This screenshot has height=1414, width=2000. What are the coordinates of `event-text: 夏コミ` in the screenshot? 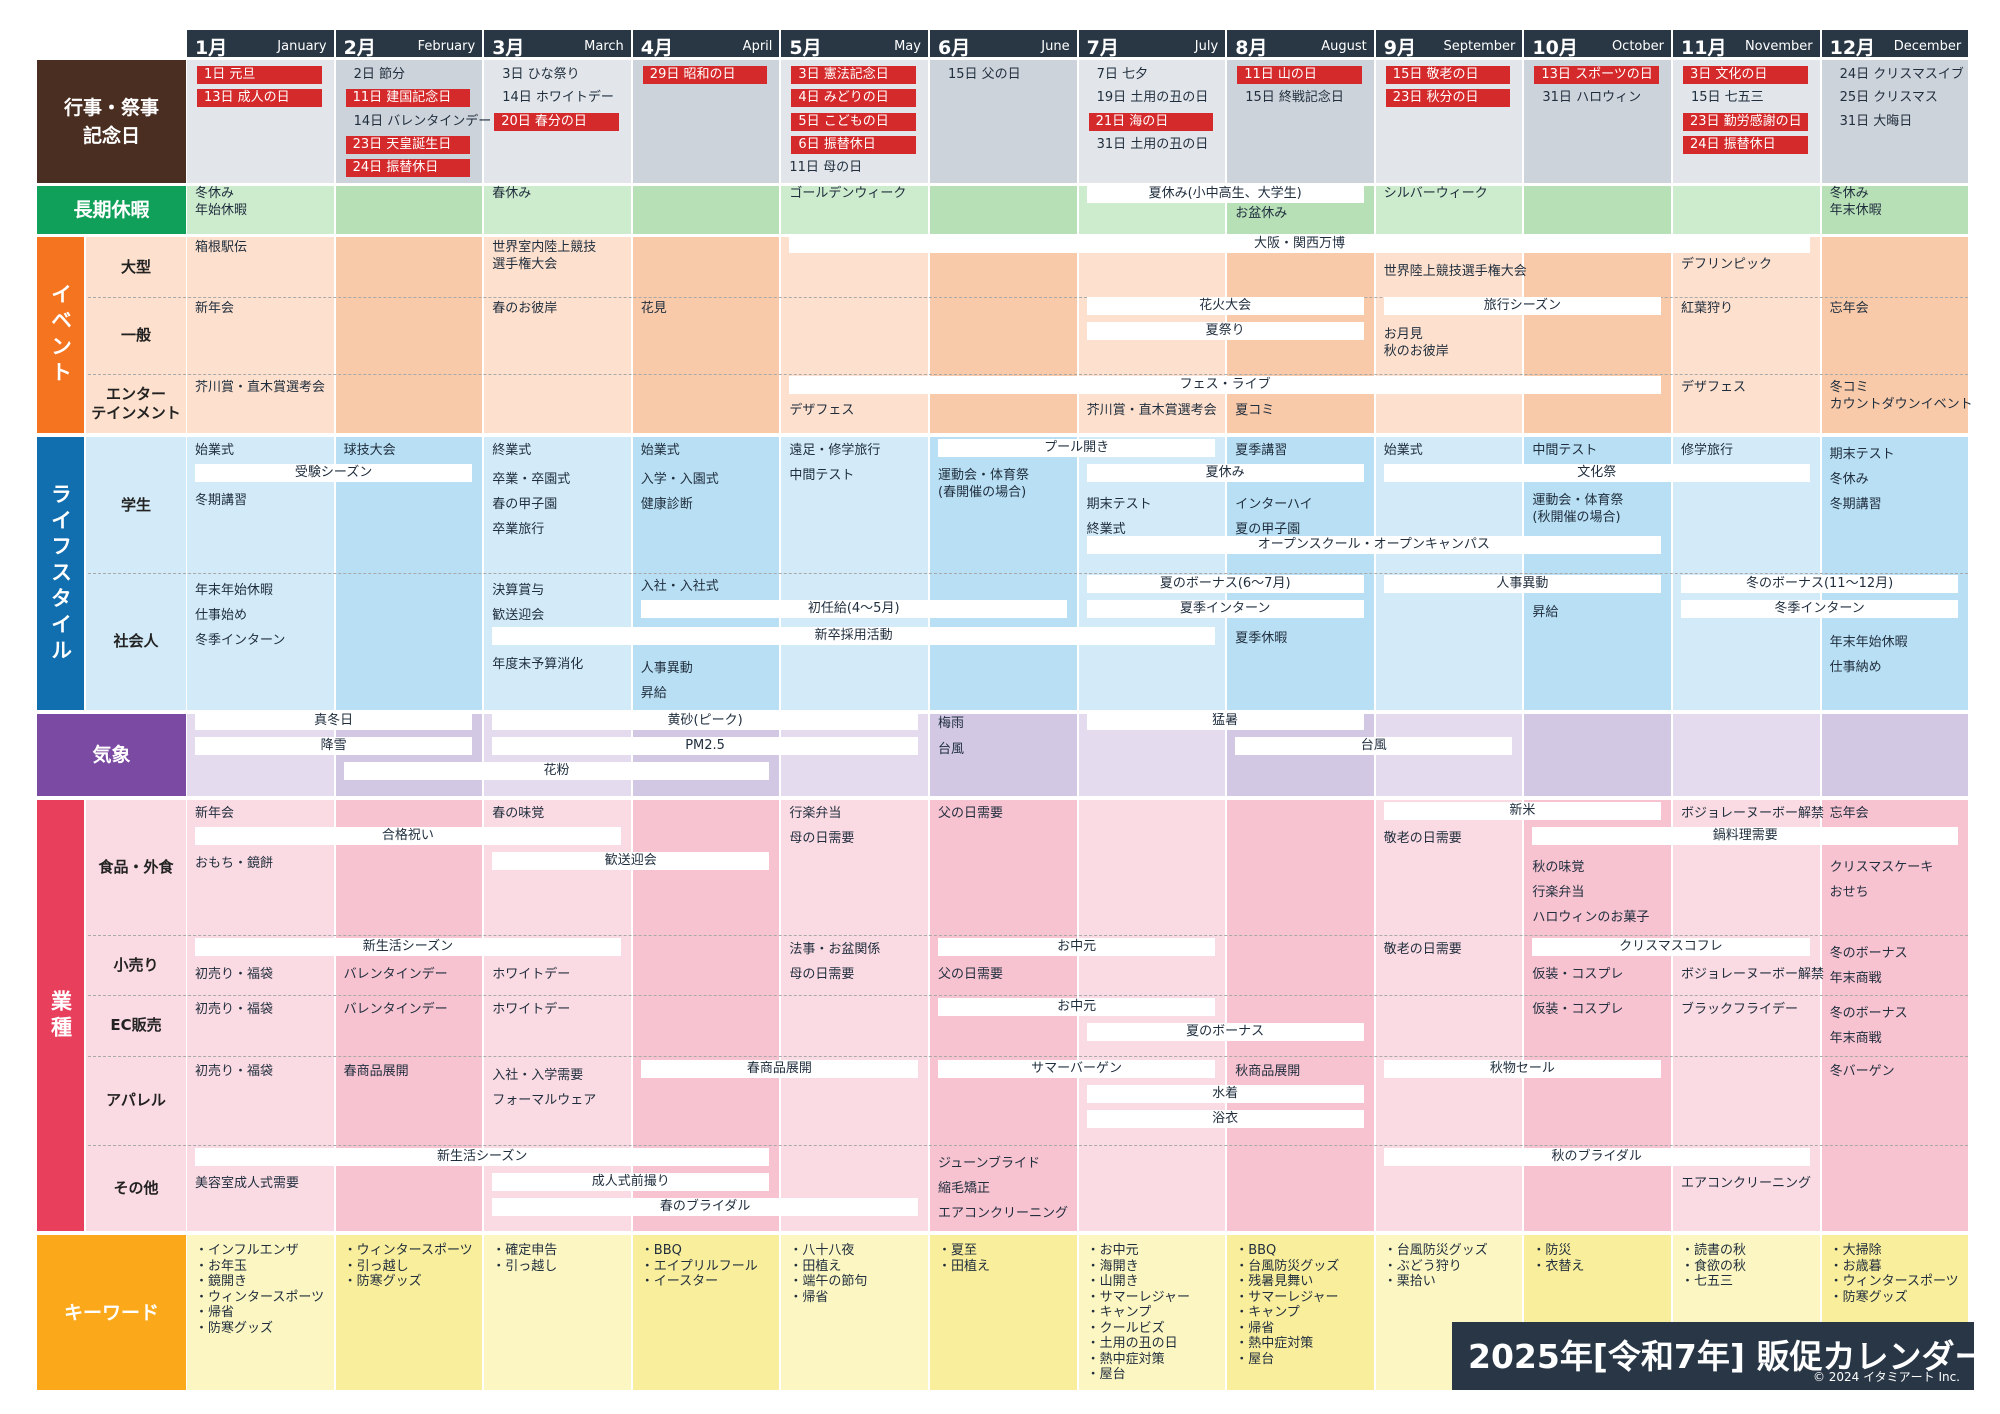 It's located at (1255, 410).